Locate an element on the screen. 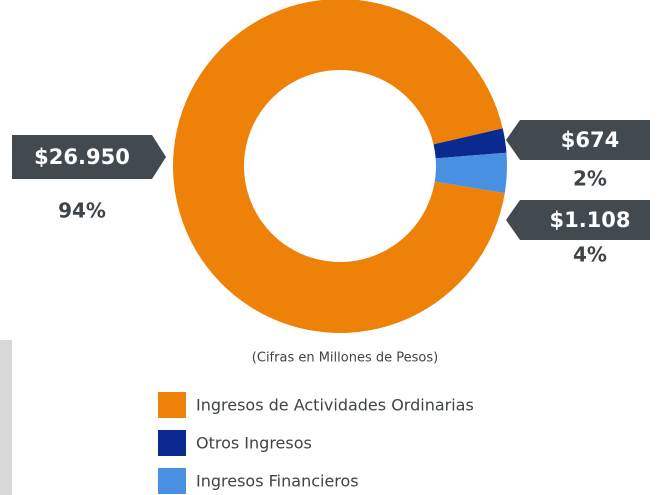  legend-label: Ingresos Financieros is located at coordinates (277, 481).